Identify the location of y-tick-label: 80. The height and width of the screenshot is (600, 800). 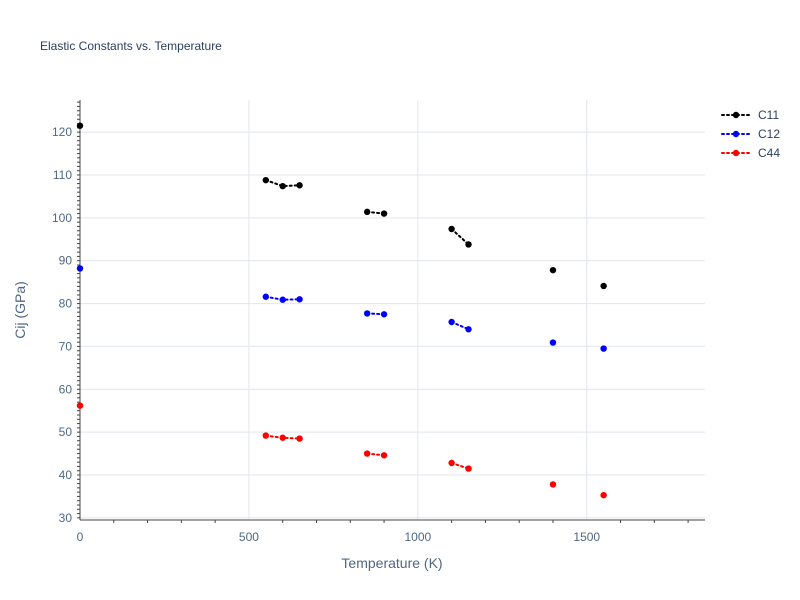
(66, 304).